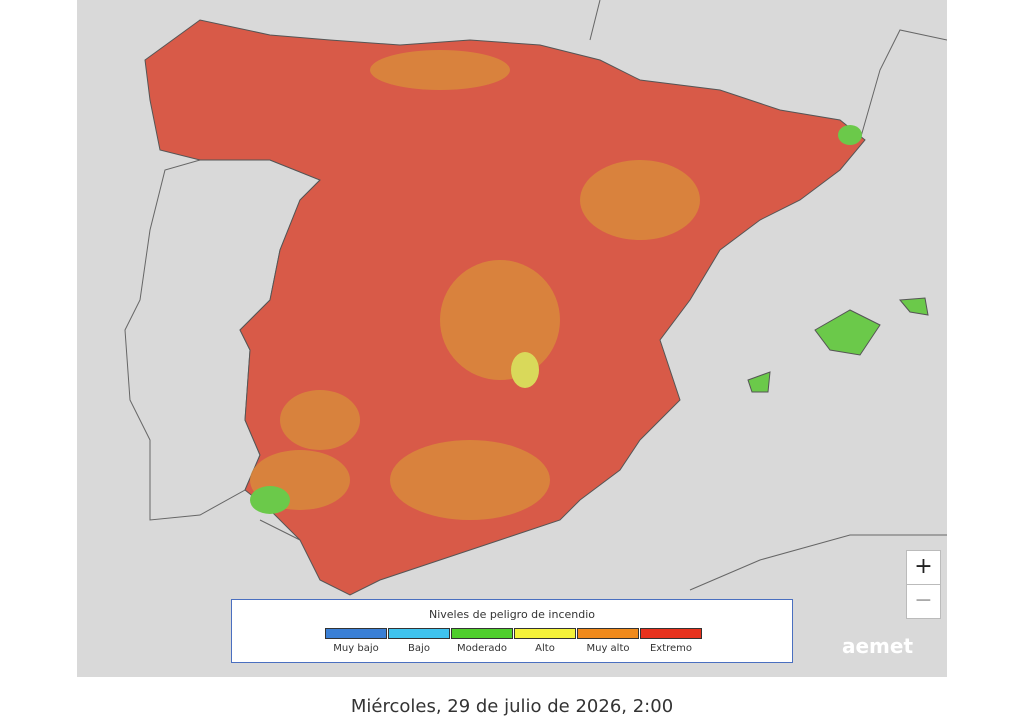 The height and width of the screenshot is (720, 1024). What do you see at coordinates (512, 614) in the screenshot?
I see `legend-title: Niveles de peligro de incendio` at bounding box center [512, 614].